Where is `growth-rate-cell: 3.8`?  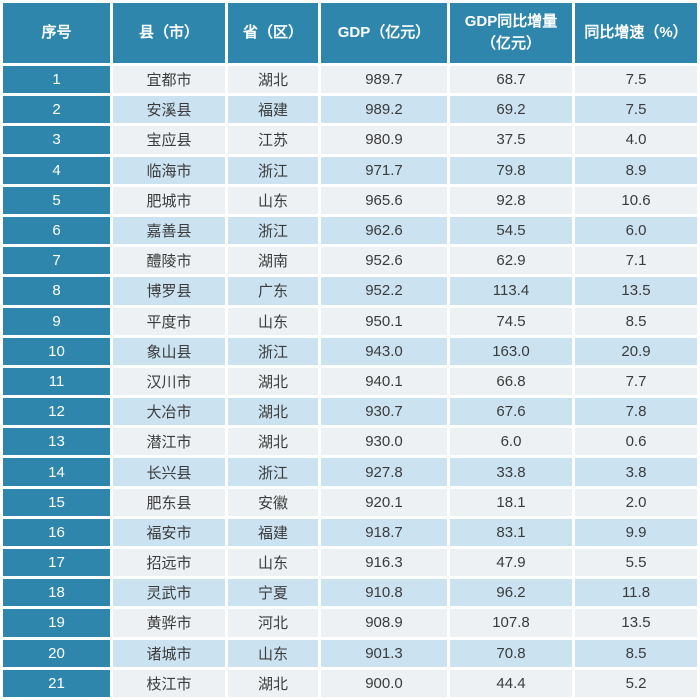
growth-rate-cell: 3.8 is located at coordinates (636, 472).